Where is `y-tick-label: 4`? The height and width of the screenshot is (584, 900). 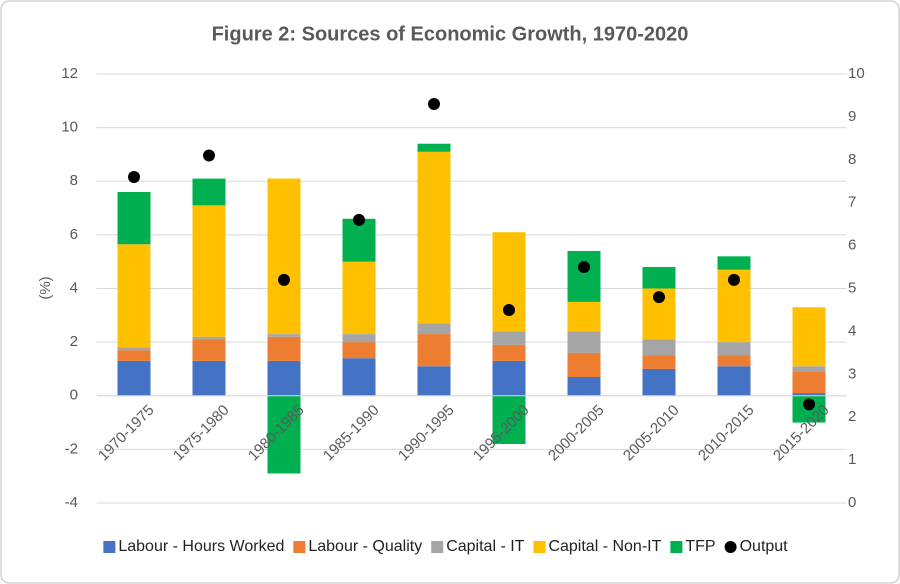
y-tick-label: 4 is located at coordinates (74, 287).